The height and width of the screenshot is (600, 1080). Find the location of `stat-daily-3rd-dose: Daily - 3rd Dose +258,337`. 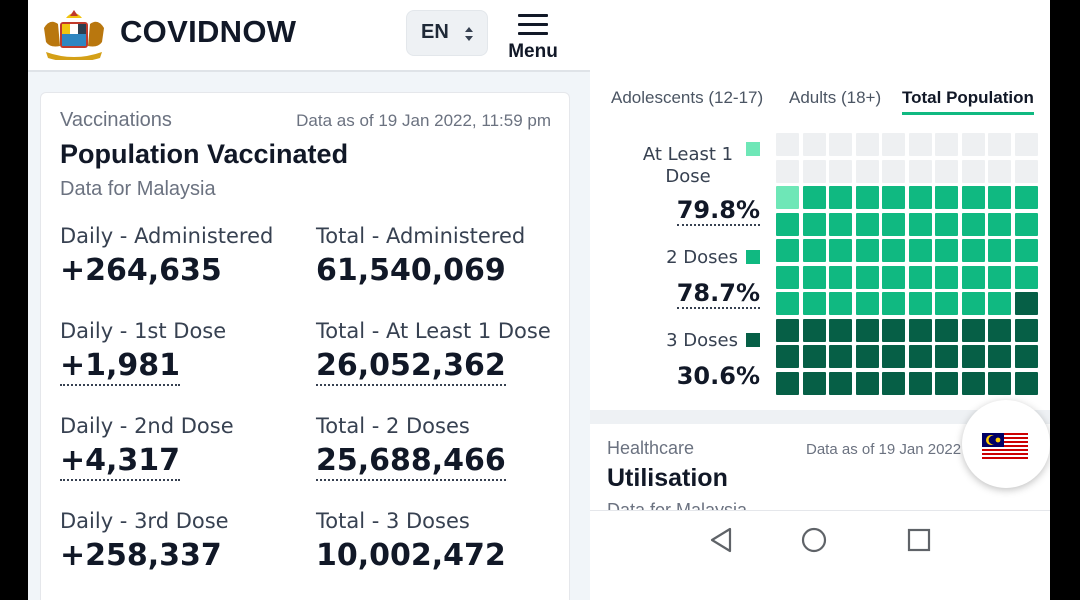

stat-daily-3rd-dose: Daily - 3rd Dose +258,337 is located at coordinates (144, 541).